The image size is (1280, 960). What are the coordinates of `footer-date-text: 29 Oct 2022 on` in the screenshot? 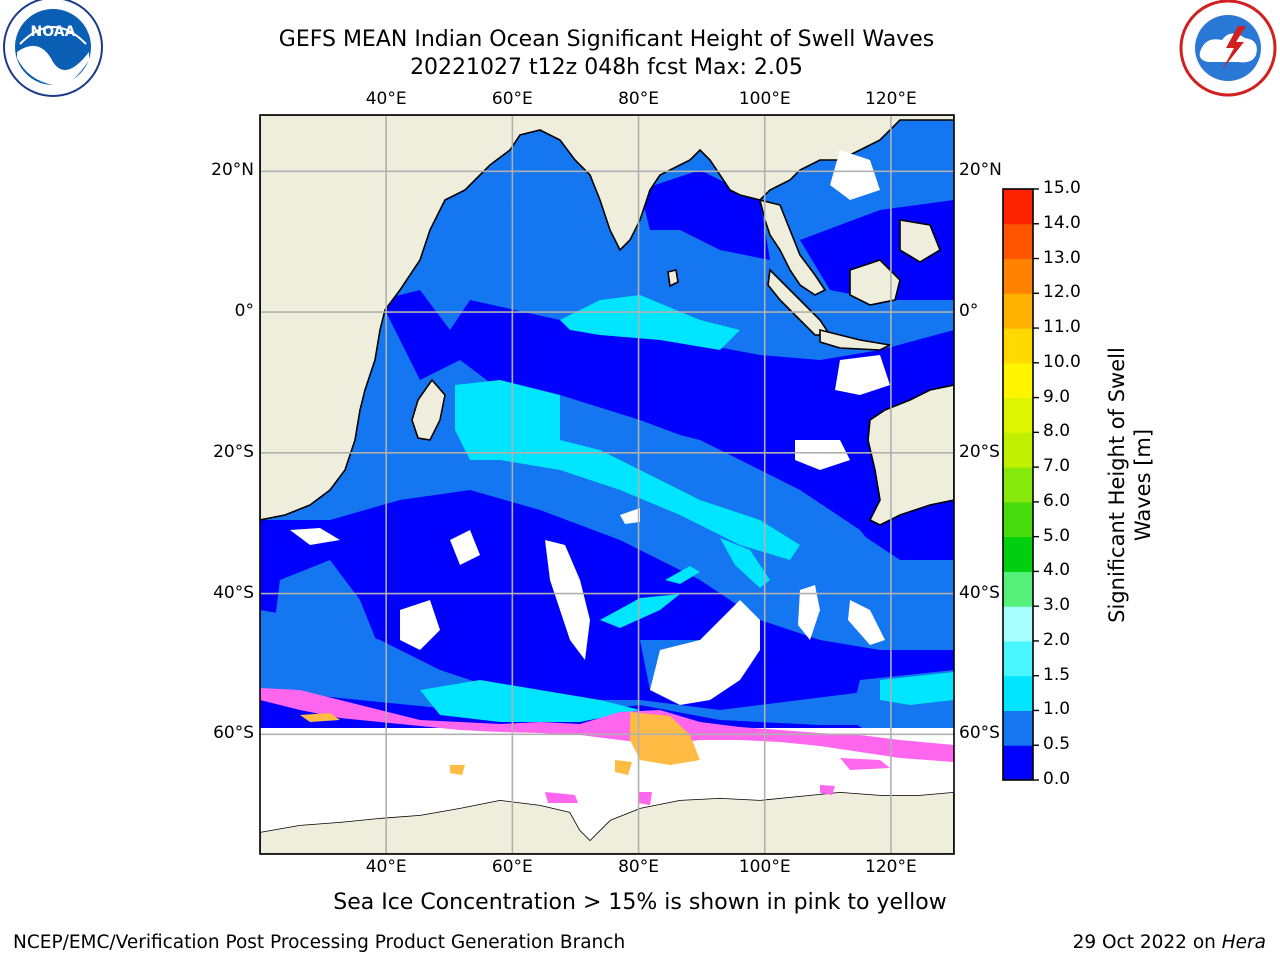 It's located at (1147, 942).